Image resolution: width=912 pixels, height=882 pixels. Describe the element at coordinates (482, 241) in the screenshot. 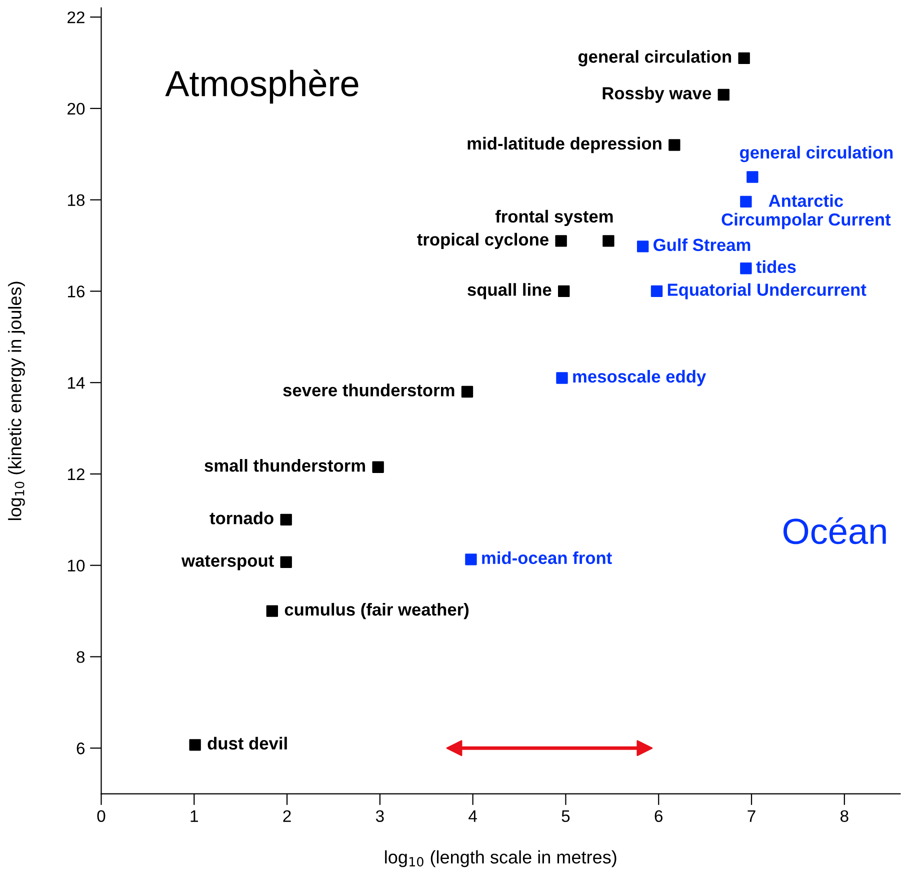

I see `data-label: tropical cyclone` at that location.